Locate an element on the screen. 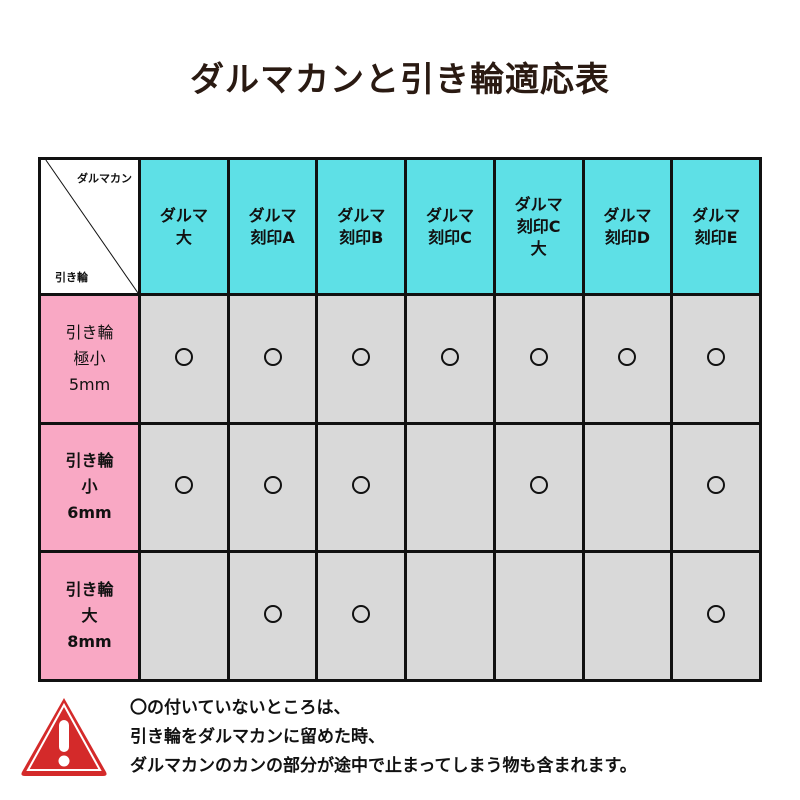 The image size is (800, 800). row-header: 引き輪 極小 5mm is located at coordinates (89, 359).